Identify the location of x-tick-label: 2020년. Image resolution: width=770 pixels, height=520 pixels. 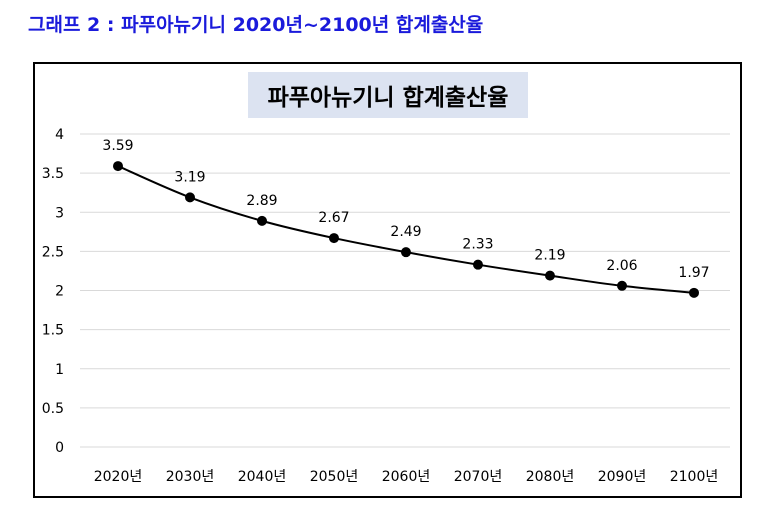
(118, 477).